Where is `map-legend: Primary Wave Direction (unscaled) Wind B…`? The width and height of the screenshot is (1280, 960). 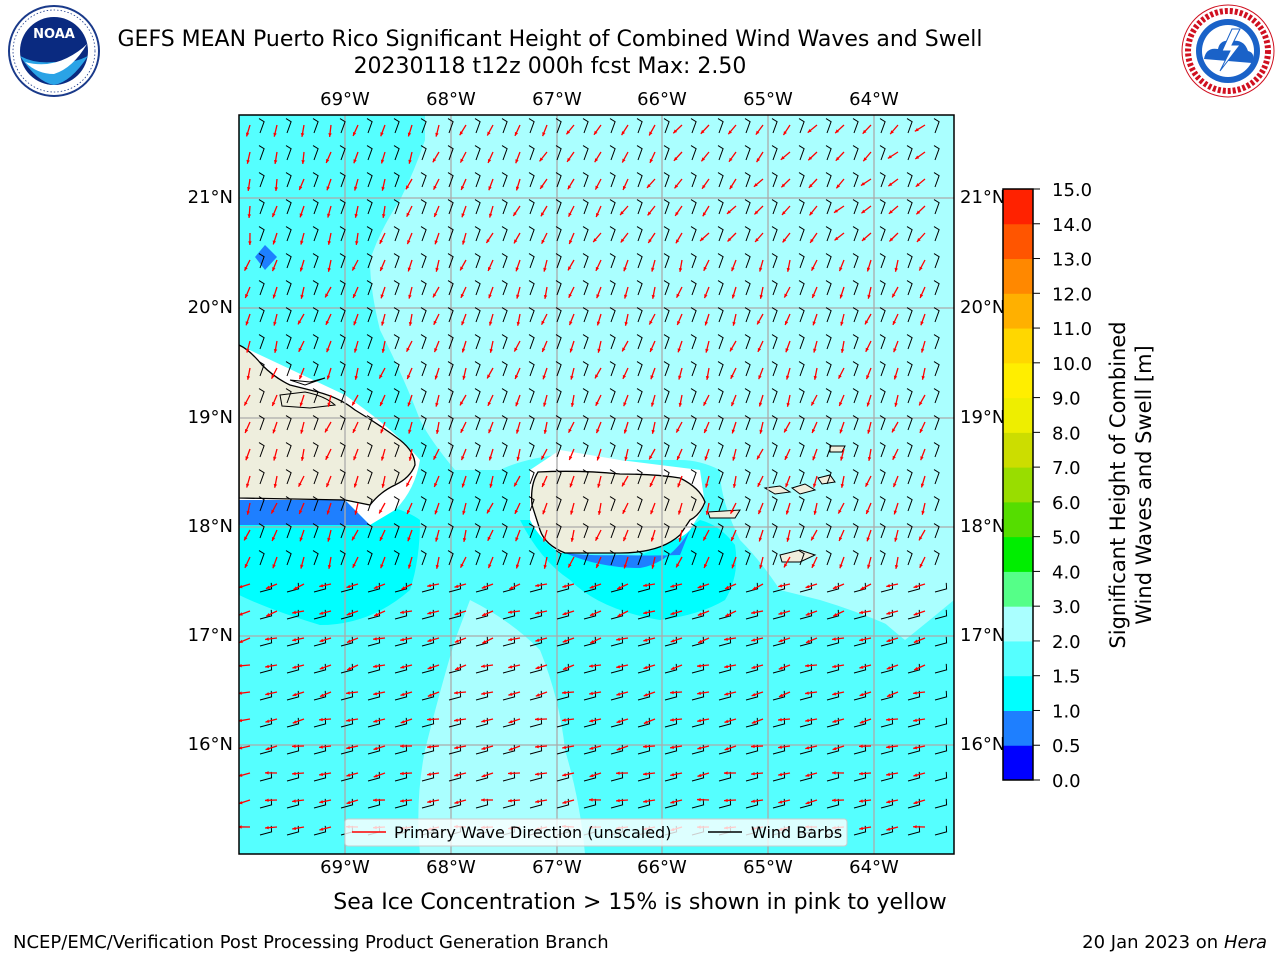
map-legend: Primary Wave Direction (unscaled) Wind B… is located at coordinates (596, 832).